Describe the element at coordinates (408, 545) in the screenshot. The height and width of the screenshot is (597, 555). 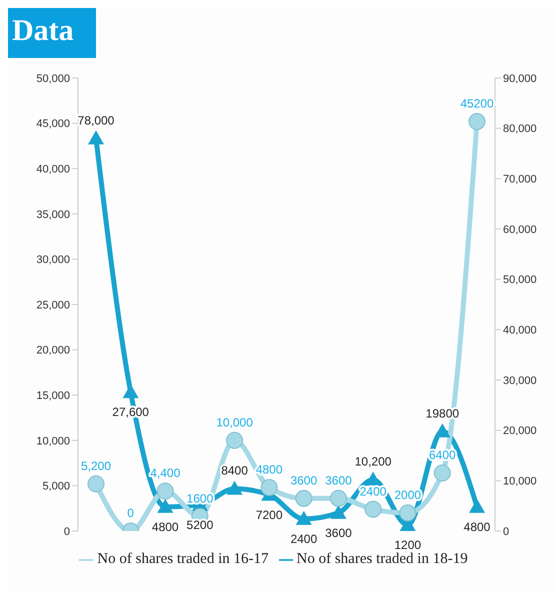
I see `data-label: 1200` at that location.